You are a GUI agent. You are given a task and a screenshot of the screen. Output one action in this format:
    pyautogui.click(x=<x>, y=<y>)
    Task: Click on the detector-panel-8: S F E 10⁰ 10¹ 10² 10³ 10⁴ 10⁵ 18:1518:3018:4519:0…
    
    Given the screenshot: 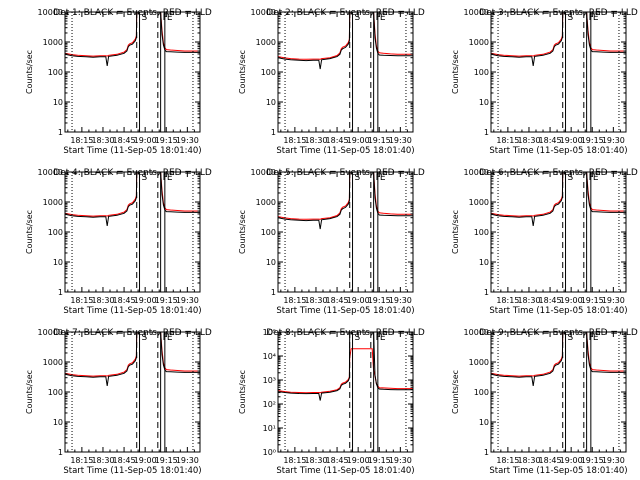 What is the action you would take?
    pyautogui.click(x=331, y=402)
    